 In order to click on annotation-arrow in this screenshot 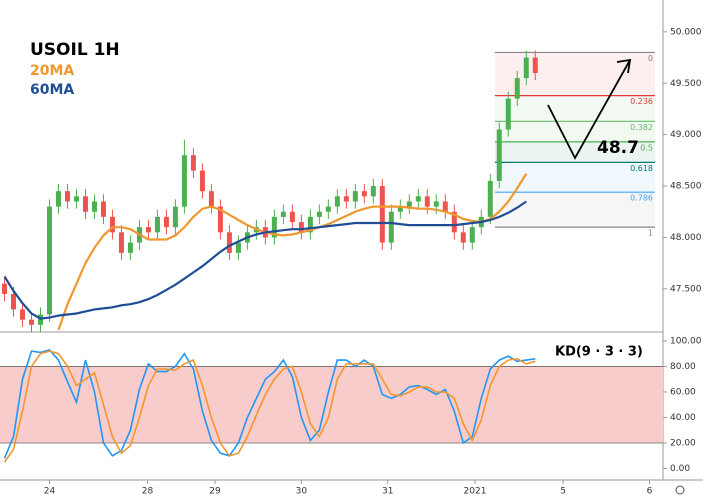, I will do `click(589, 109)`.